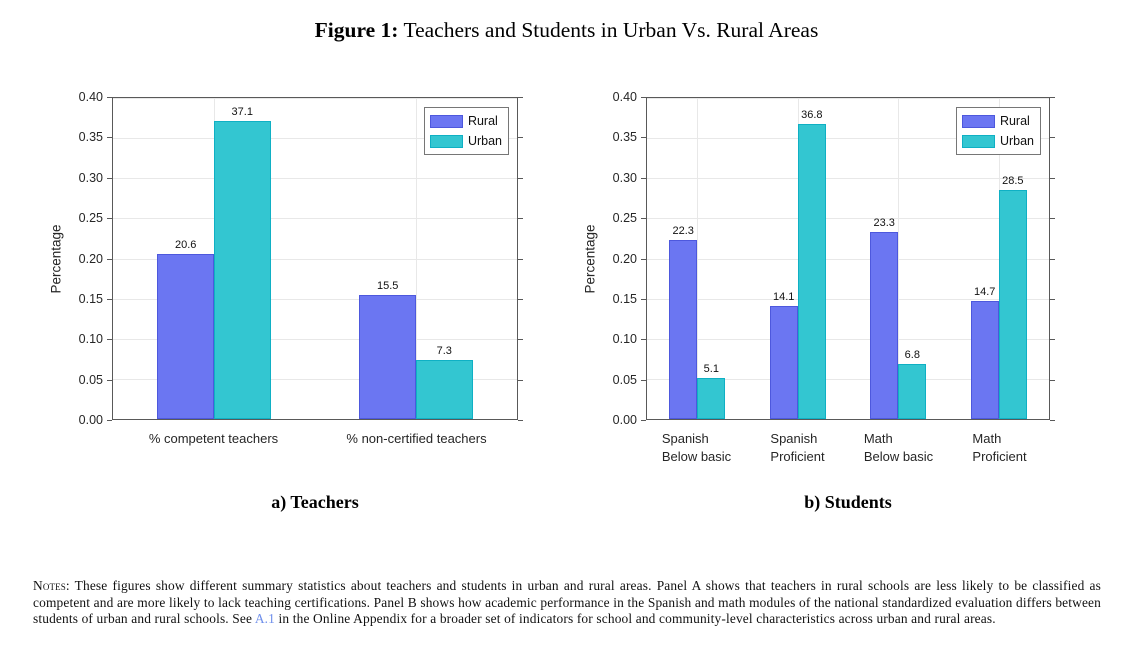  Describe the element at coordinates (465, 121) in the screenshot. I see `legend-item-rural: Rural` at that location.